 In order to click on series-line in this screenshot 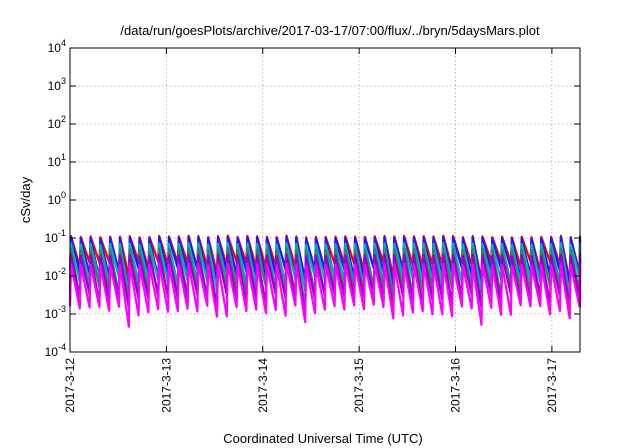, I will do `click(325, 295)`.